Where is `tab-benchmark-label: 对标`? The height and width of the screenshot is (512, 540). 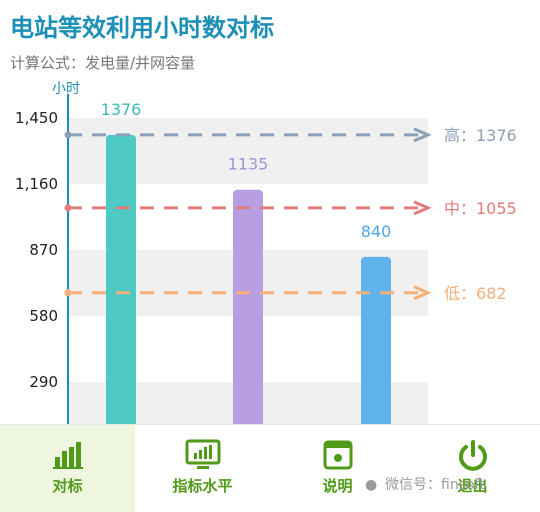 tab-benchmark-label: 对标 is located at coordinates (67, 486).